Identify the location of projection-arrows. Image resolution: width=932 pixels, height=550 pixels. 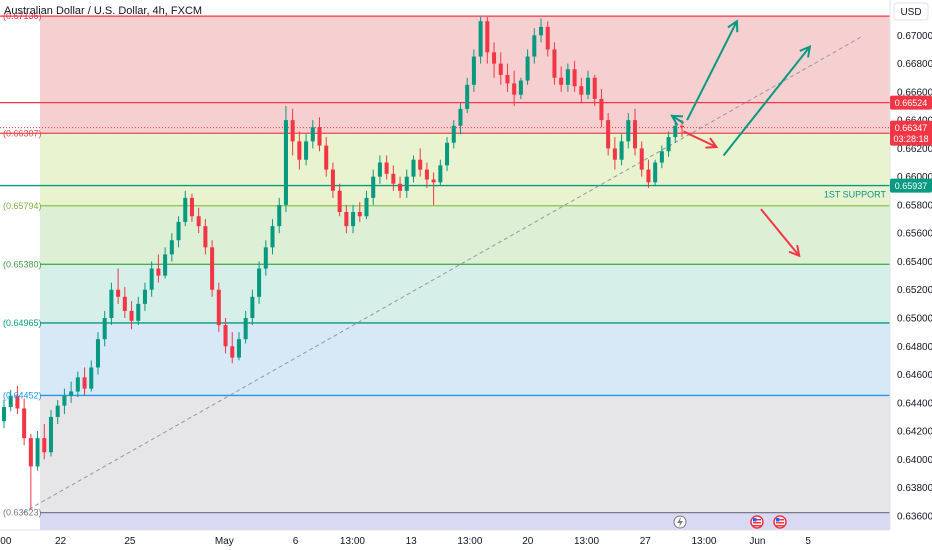
(741, 138).